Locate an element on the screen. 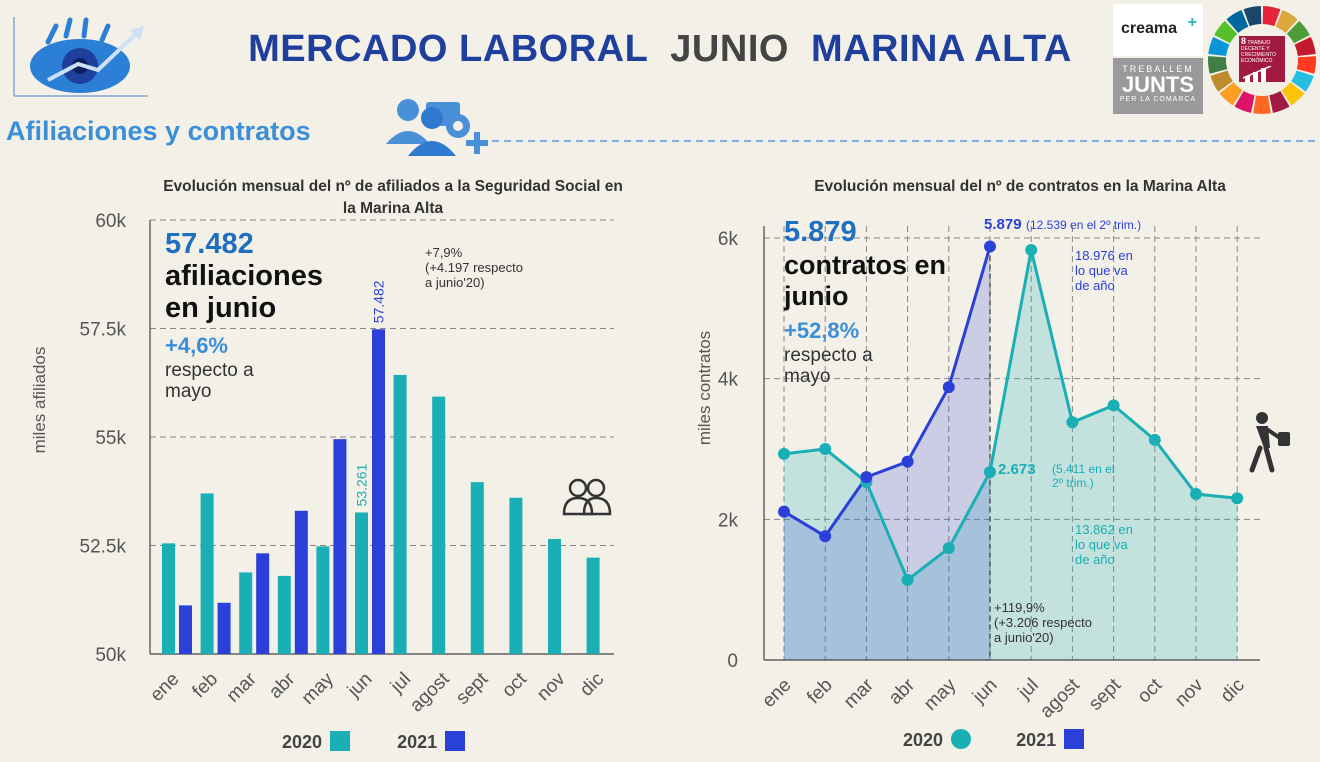 This screenshot has width=1320, height=762. chart-2-pct-text-1: respecto a is located at coordinates (828, 355).